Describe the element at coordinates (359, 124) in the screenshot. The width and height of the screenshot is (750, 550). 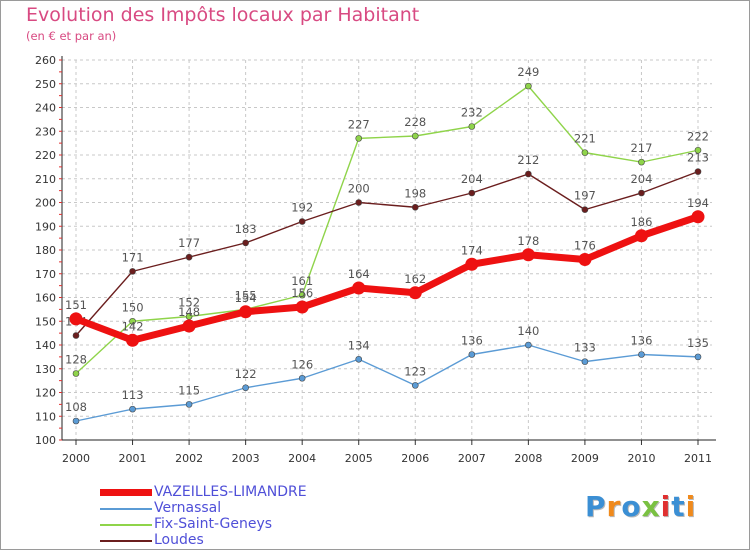
I see `data-label: 227` at that location.